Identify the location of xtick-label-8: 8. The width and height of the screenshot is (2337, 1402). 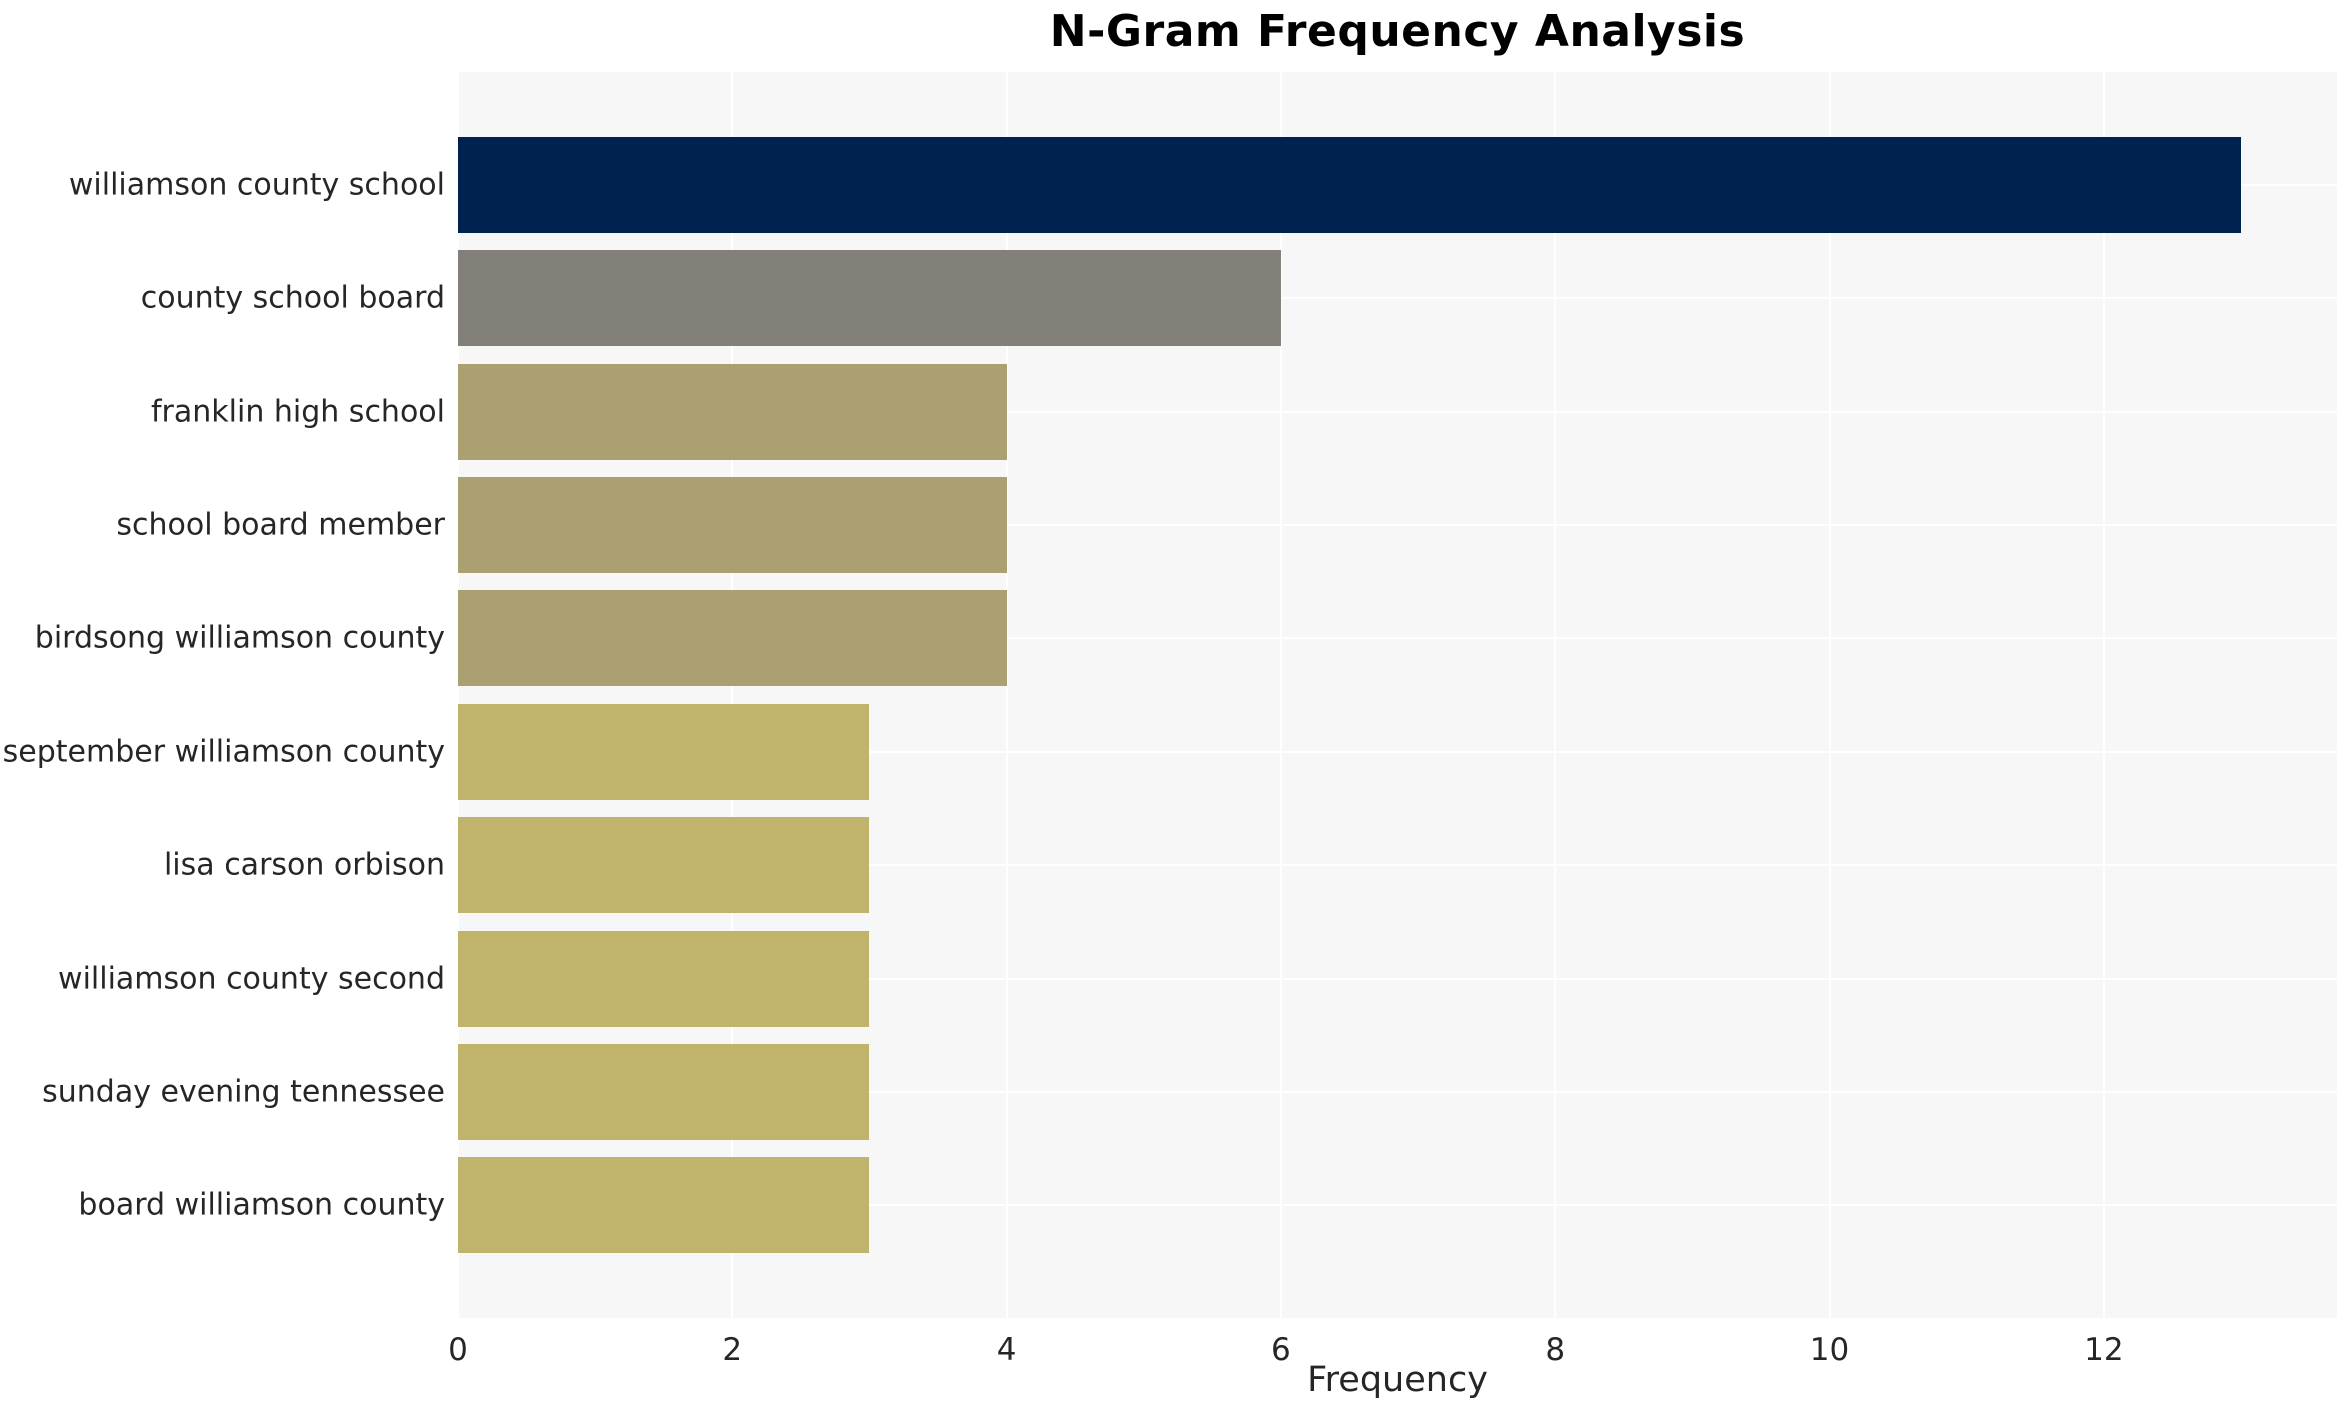
(1555, 1350).